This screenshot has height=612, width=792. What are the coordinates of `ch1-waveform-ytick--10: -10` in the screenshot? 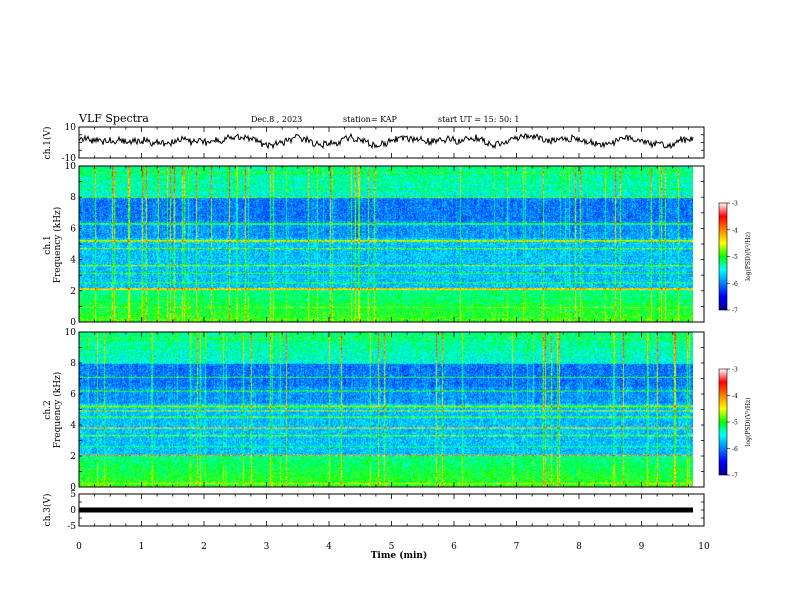 It's located at (69, 159).